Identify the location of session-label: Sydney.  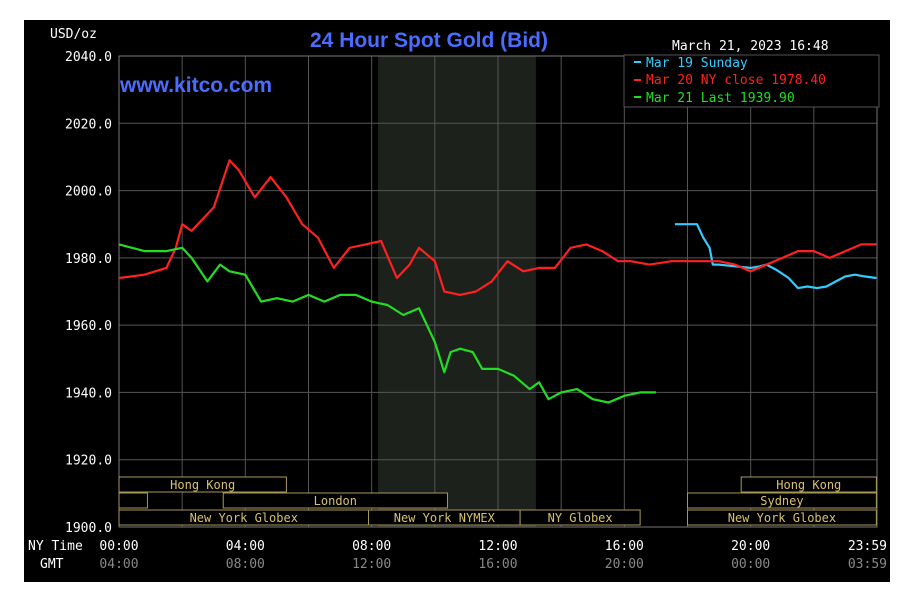
(781, 501).